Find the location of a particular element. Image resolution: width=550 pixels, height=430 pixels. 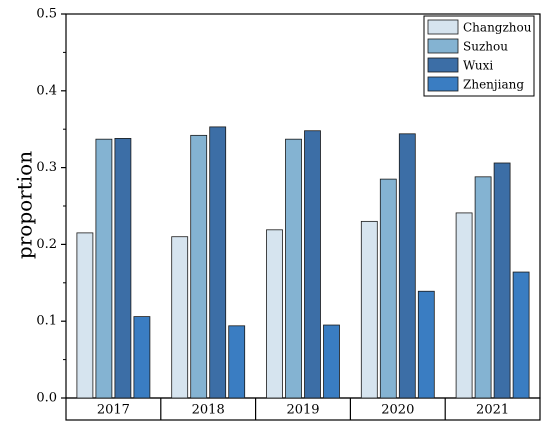

y-tick-label: 0.1 is located at coordinates (46, 321).